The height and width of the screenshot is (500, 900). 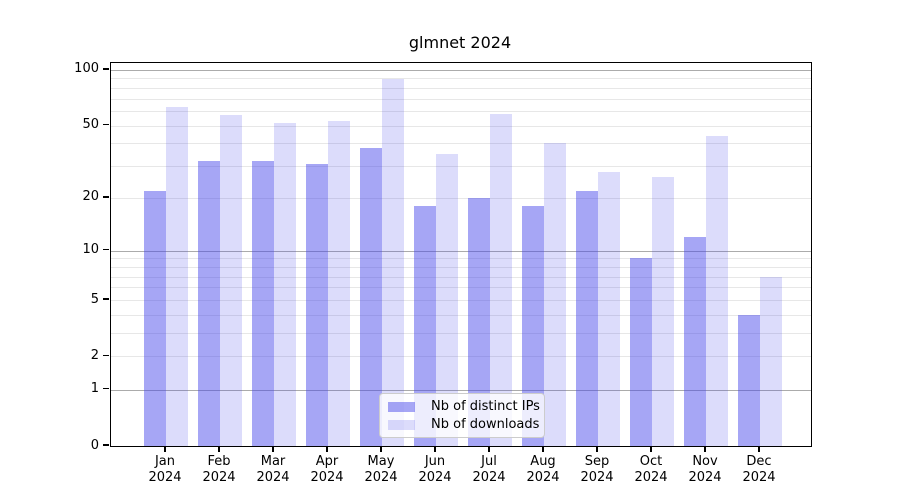 I want to click on x-axis-tick-label: Apr 2024, so click(x=327, y=470).